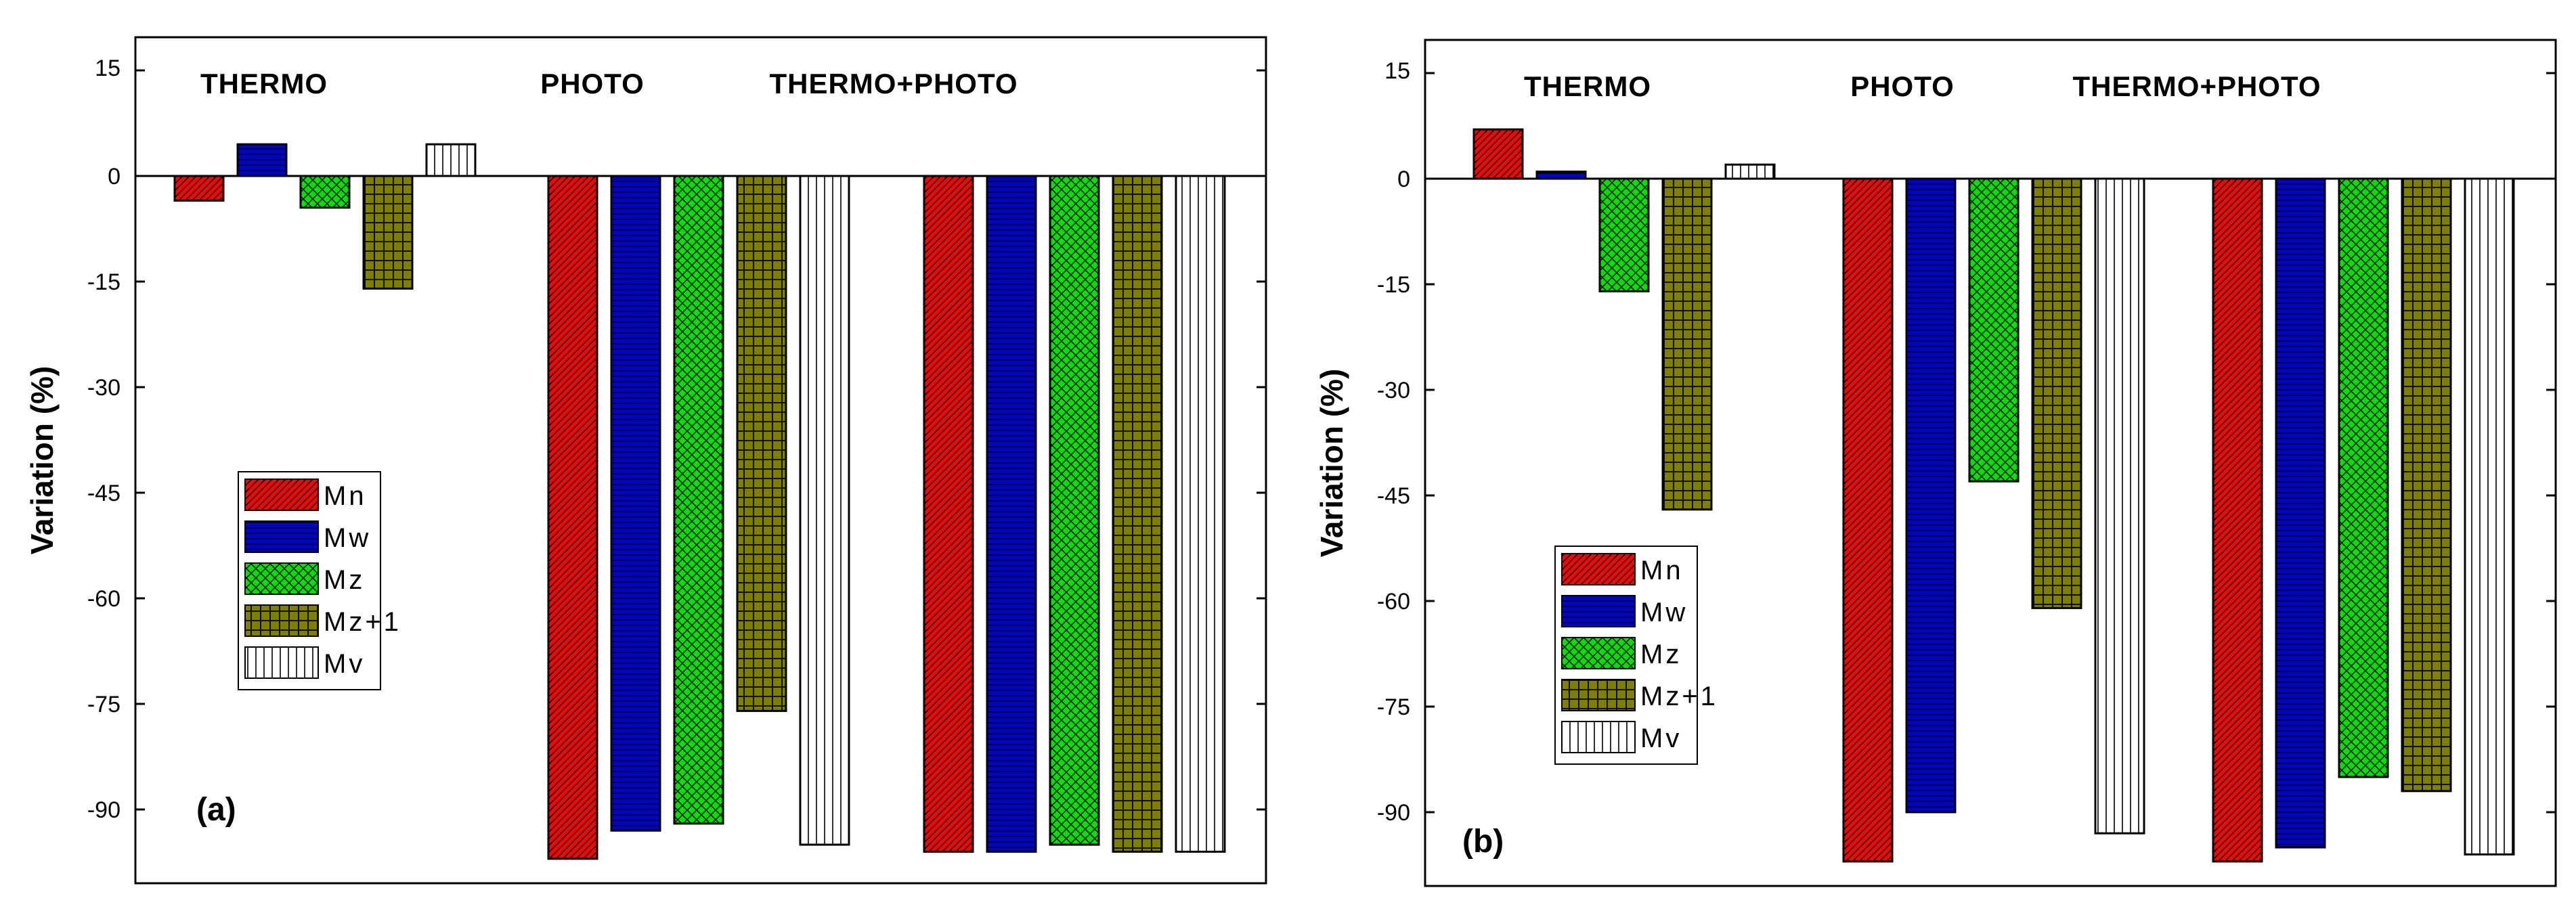 Image resolution: width=2576 pixels, height=911 pixels. What do you see at coordinates (216, 810) in the screenshot?
I see `panel-label: (a)` at bounding box center [216, 810].